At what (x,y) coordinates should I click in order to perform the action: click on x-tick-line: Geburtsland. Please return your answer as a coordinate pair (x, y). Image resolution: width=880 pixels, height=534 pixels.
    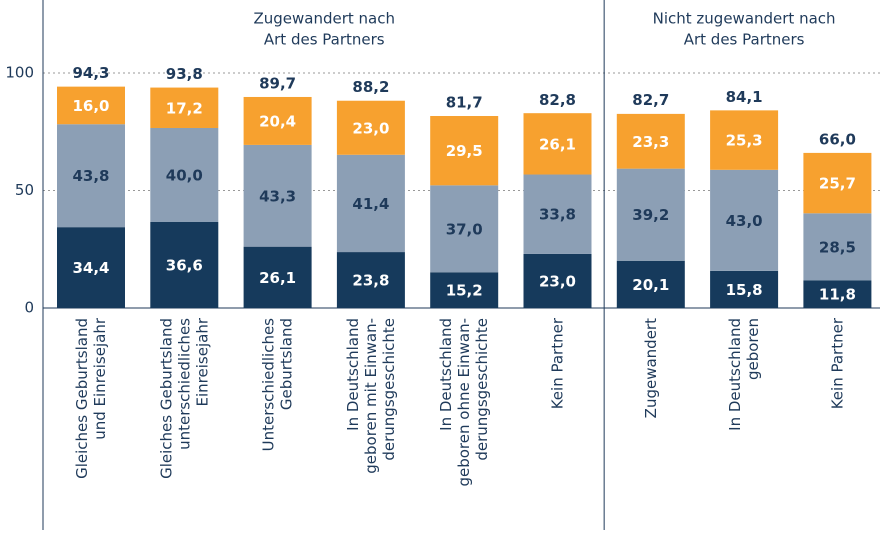
    Looking at the image, I should click on (286, 364).